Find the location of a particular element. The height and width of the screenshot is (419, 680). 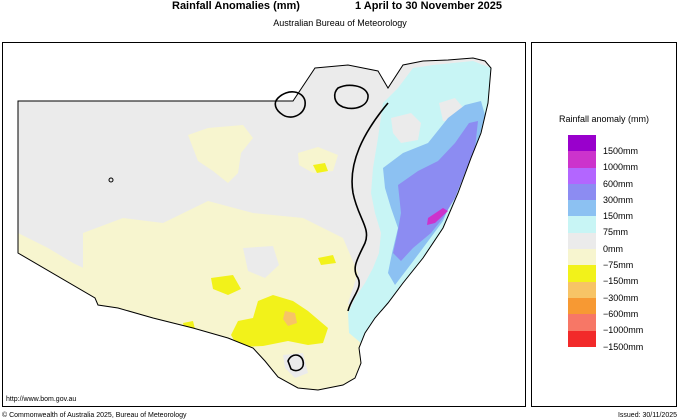

zero-contour-northeast is located at coordinates (351, 97).